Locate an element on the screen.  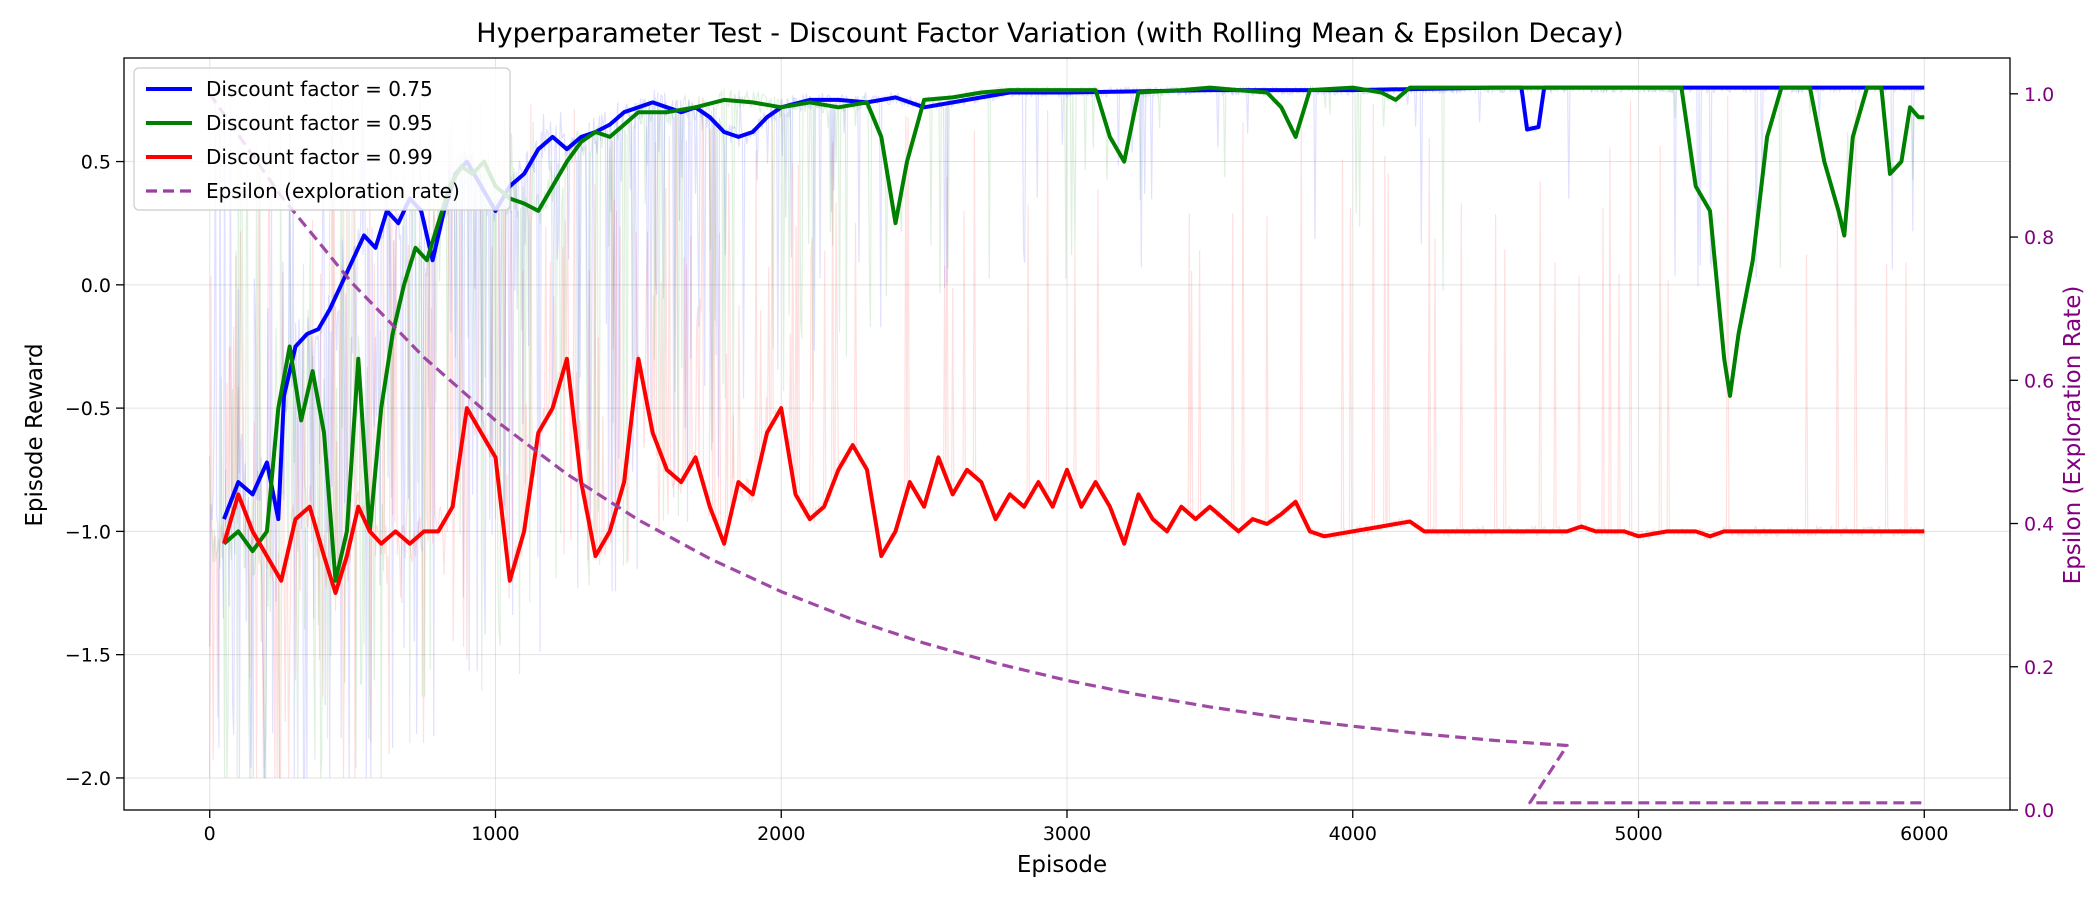
y2-tick-label: 0.2 is located at coordinates (2039, 668).